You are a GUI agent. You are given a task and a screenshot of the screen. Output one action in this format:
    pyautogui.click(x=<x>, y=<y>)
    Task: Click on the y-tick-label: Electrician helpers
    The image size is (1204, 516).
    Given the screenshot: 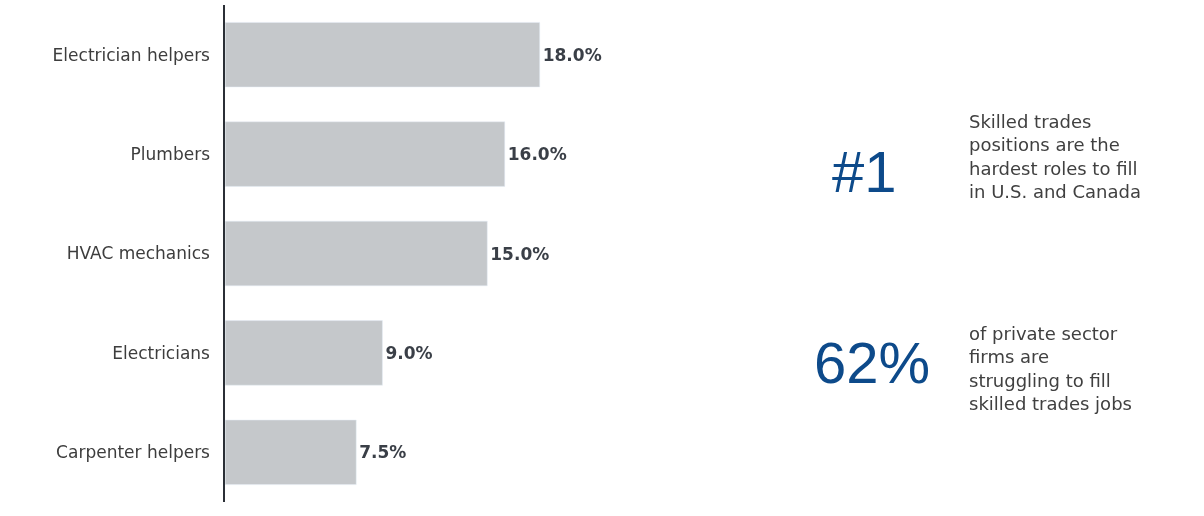 What is the action you would take?
    pyautogui.click(x=131, y=54)
    